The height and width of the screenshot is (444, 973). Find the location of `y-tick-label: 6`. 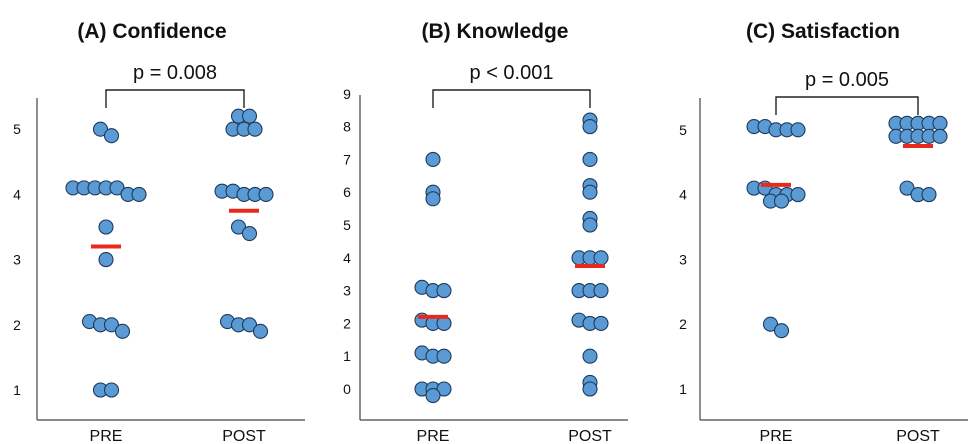

y-tick-label: 6 is located at coordinates (347, 192).